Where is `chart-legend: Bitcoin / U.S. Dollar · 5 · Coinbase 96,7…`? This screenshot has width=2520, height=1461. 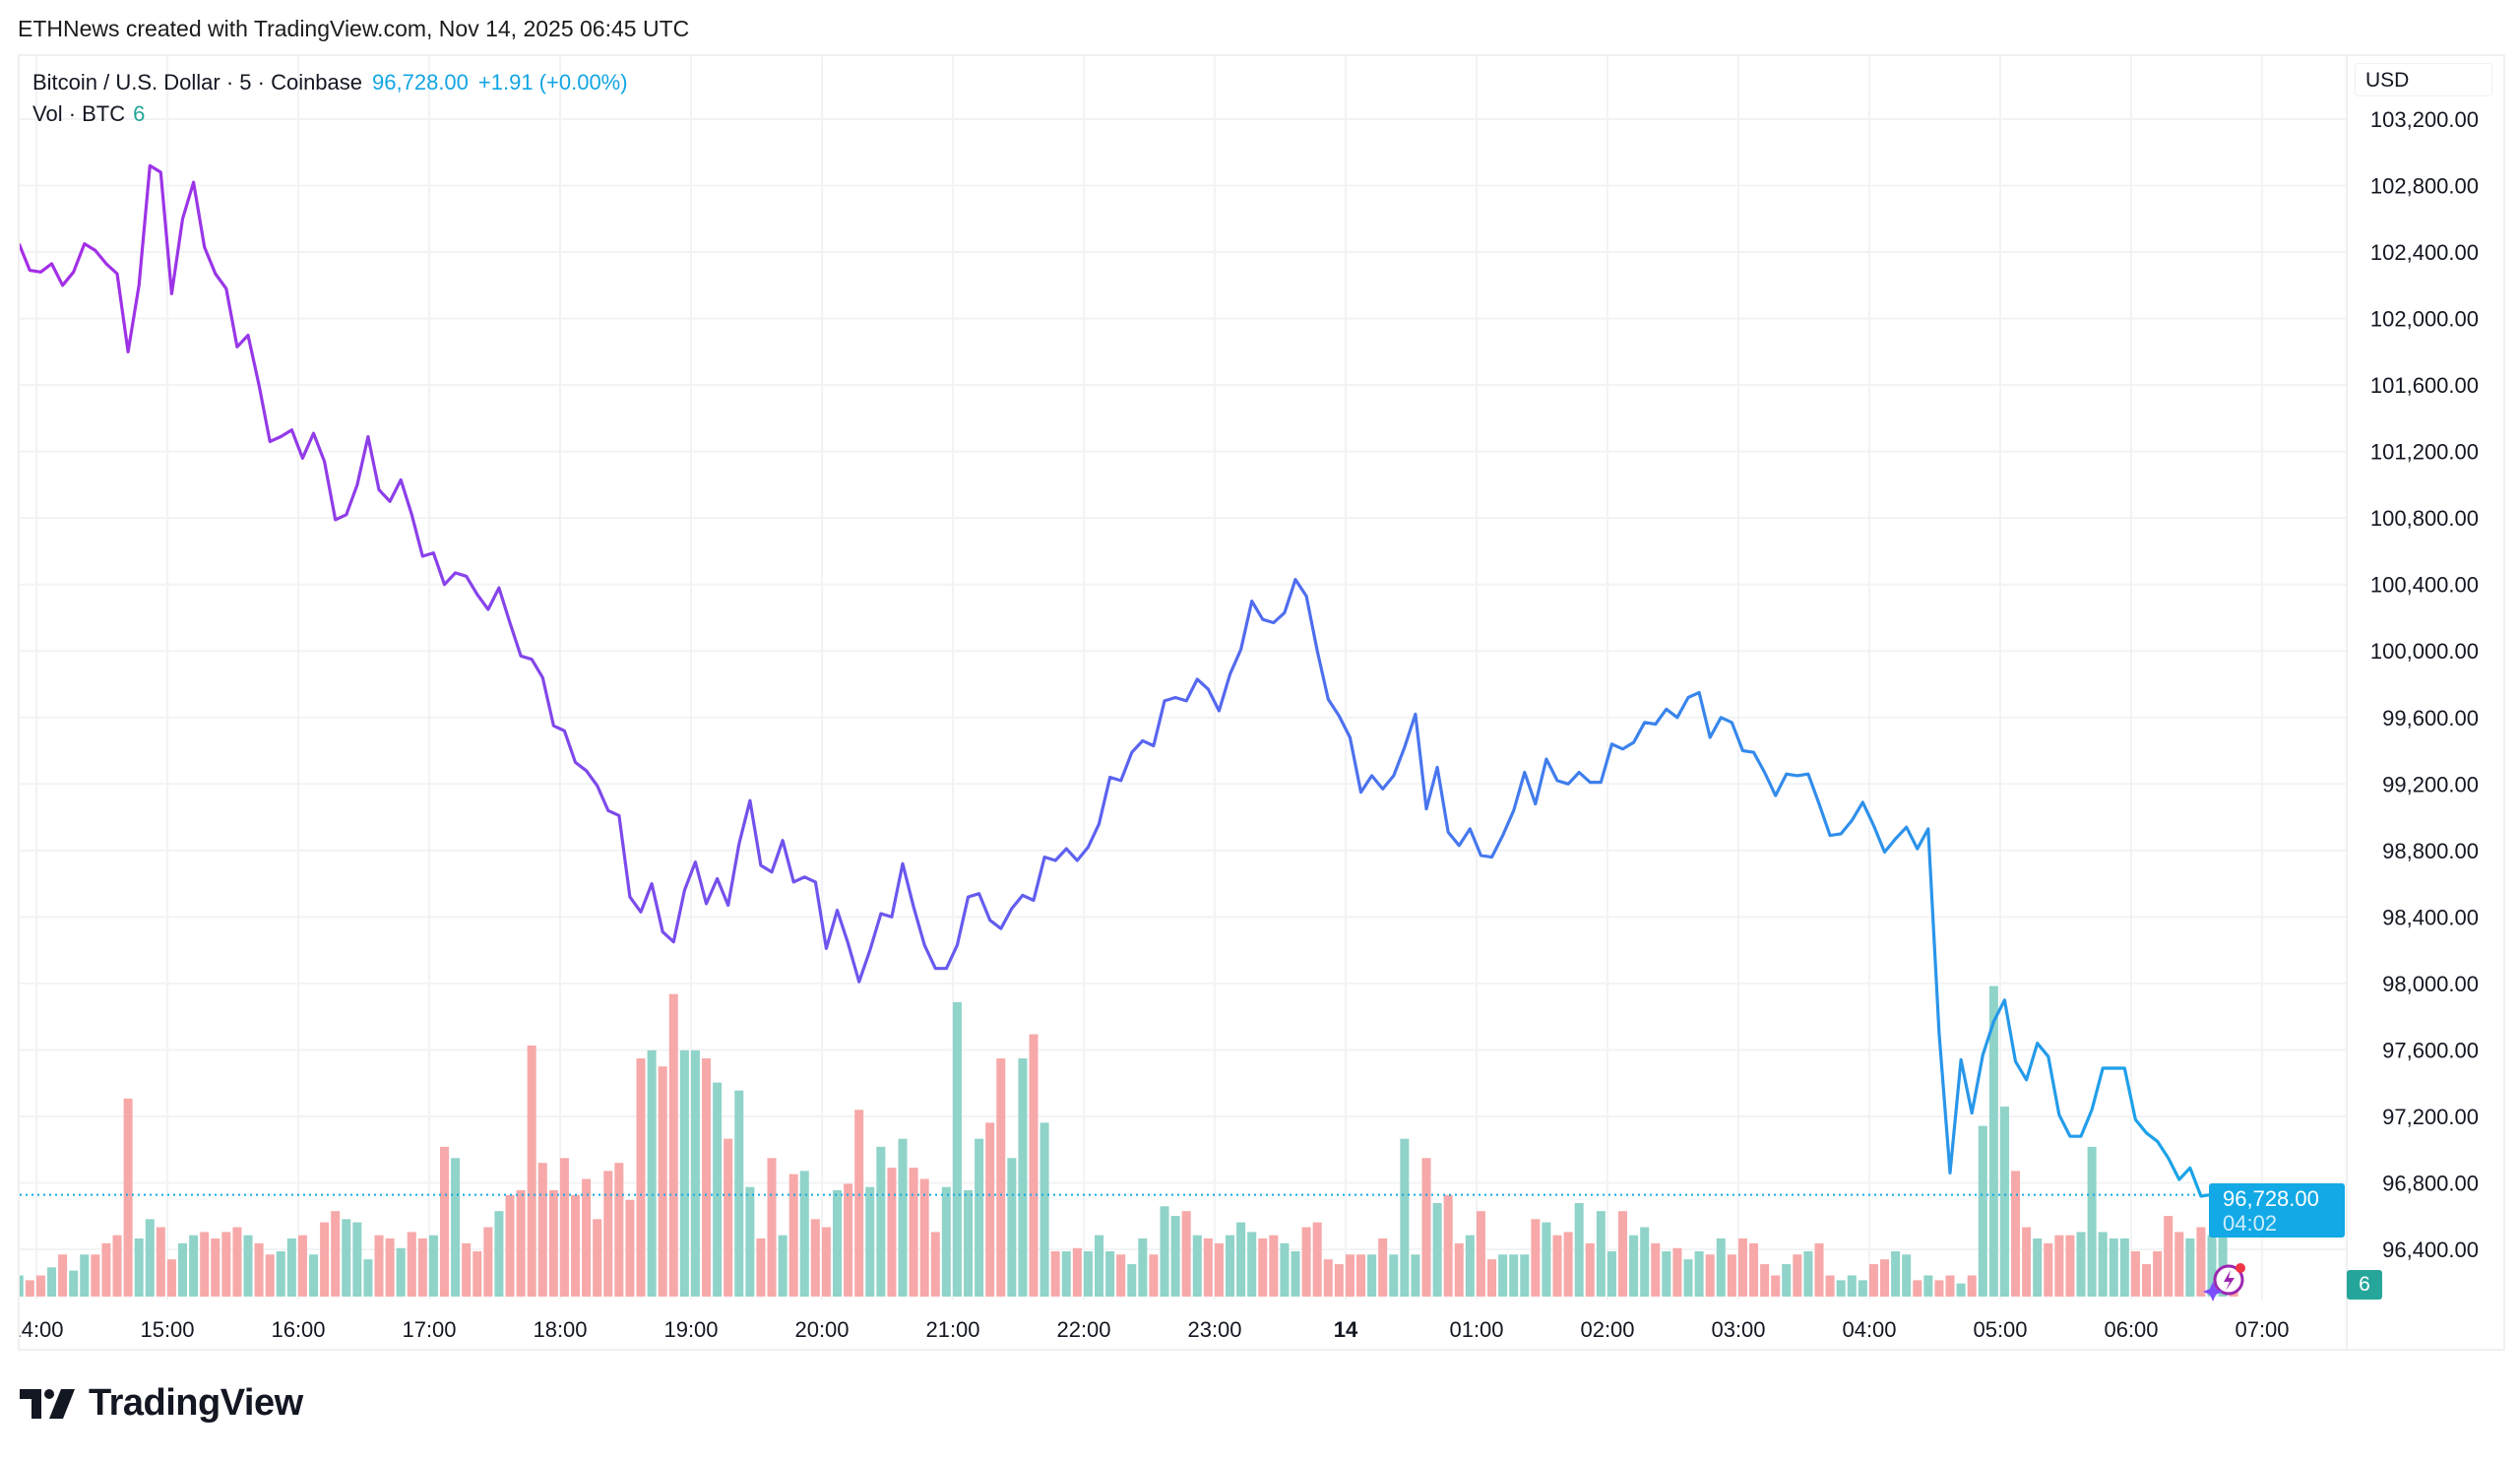 chart-legend: Bitcoin / U.S. Dollar · 5 · Coinbase 96,7… is located at coordinates (330, 98).